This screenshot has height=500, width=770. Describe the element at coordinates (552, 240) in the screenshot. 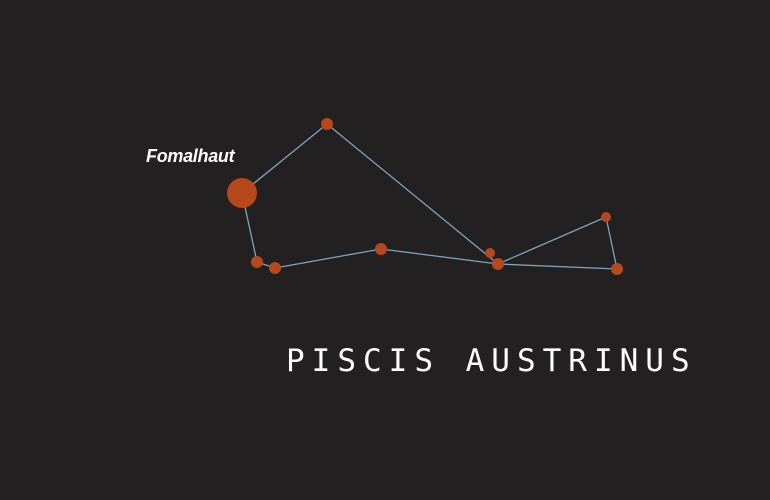

I see `line-center-right-top` at that location.